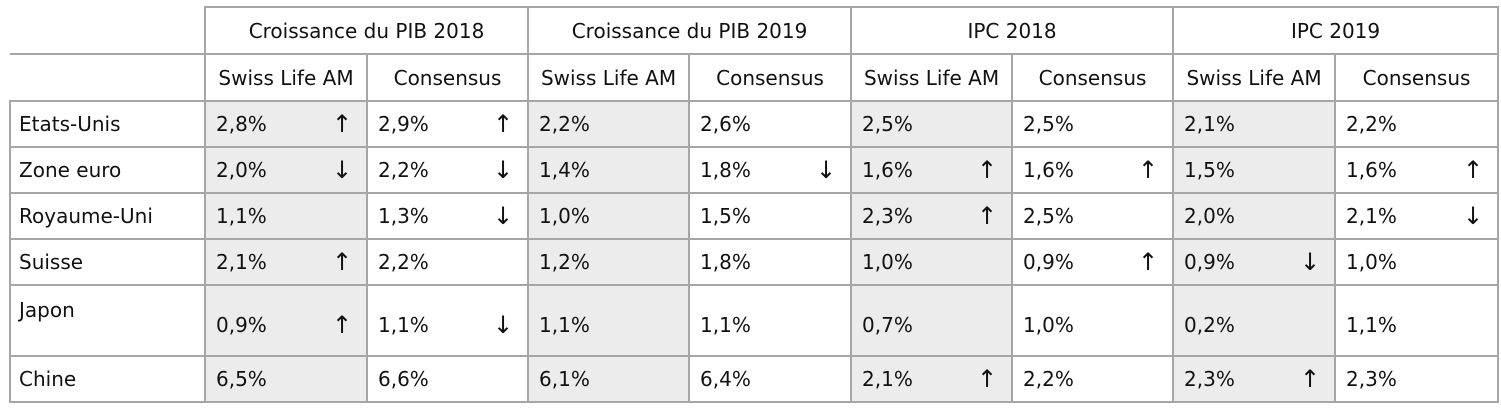  What do you see at coordinates (564, 379) in the screenshot?
I see `cell-value: 6,1%` at bounding box center [564, 379].